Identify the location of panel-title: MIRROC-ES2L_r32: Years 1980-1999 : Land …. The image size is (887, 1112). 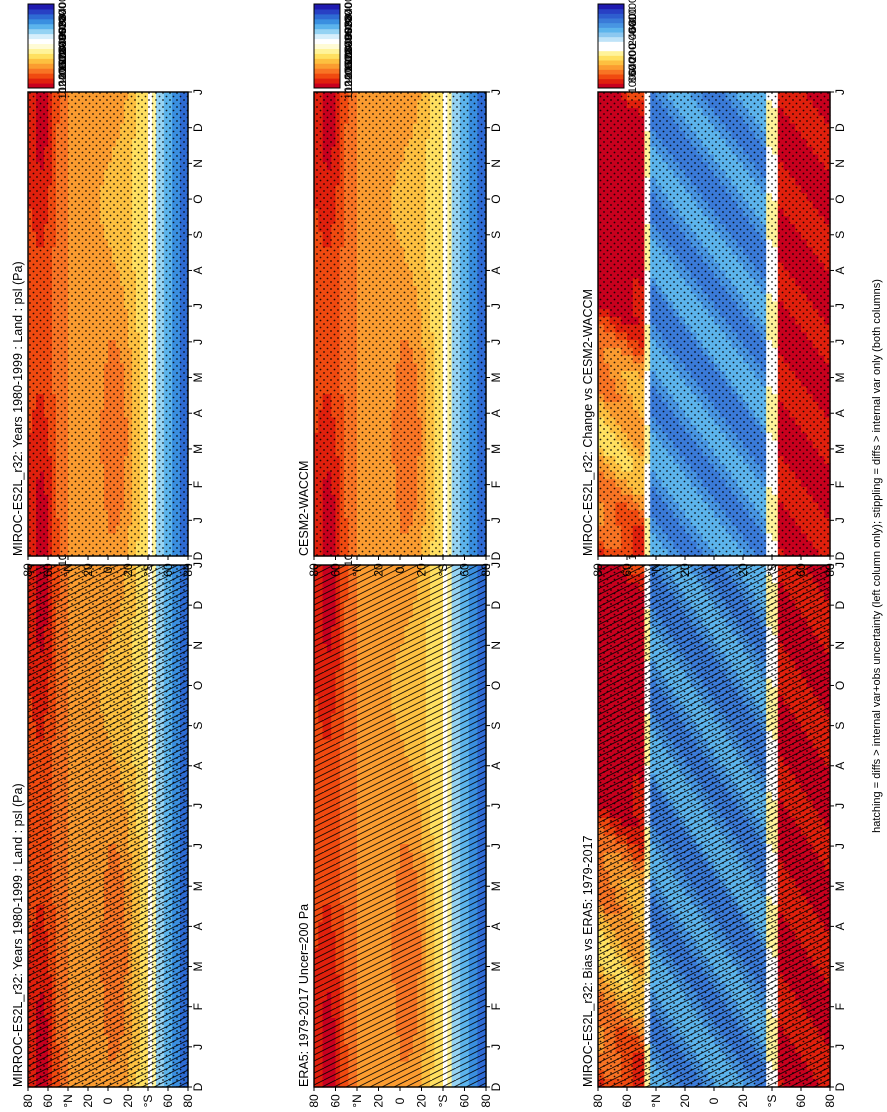
(18, 935).